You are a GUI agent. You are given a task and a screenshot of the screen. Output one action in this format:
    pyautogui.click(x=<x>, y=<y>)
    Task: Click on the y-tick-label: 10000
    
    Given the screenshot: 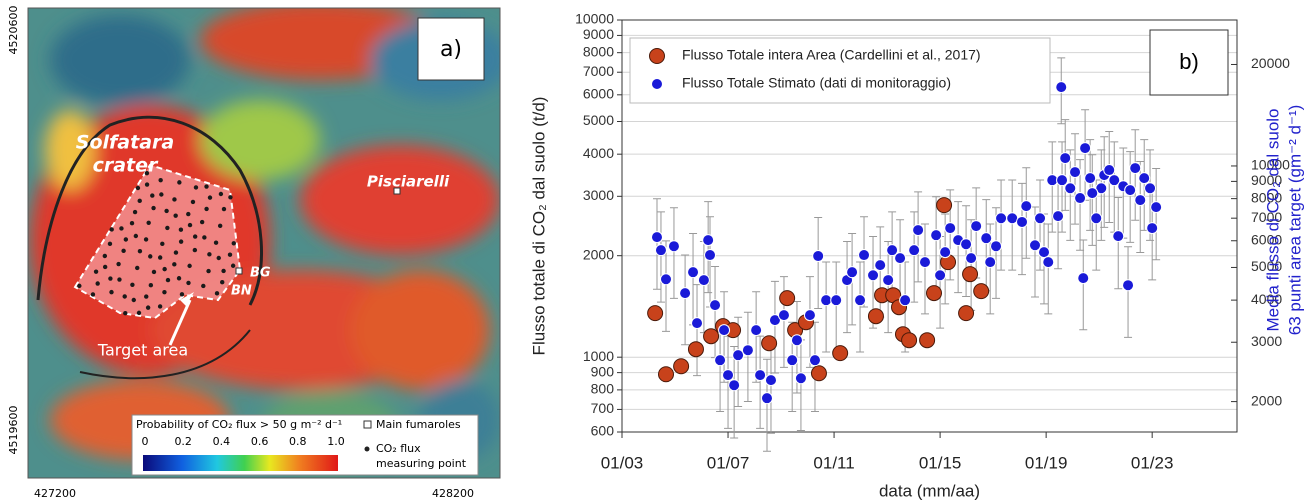 What is the action you would take?
    pyautogui.click(x=594, y=19)
    